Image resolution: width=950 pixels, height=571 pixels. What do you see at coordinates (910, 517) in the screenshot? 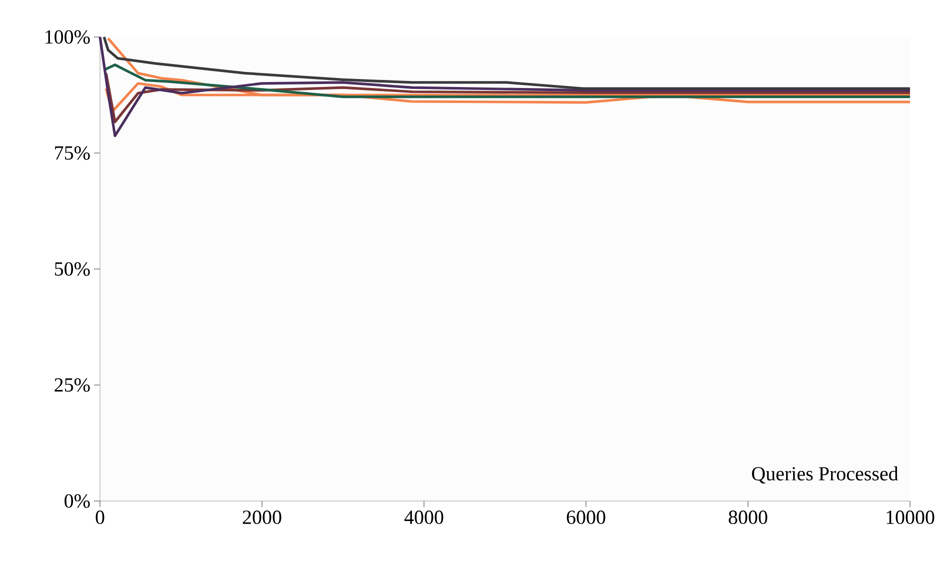
I see `x-tick-label: 10000` at bounding box center [910, 517].